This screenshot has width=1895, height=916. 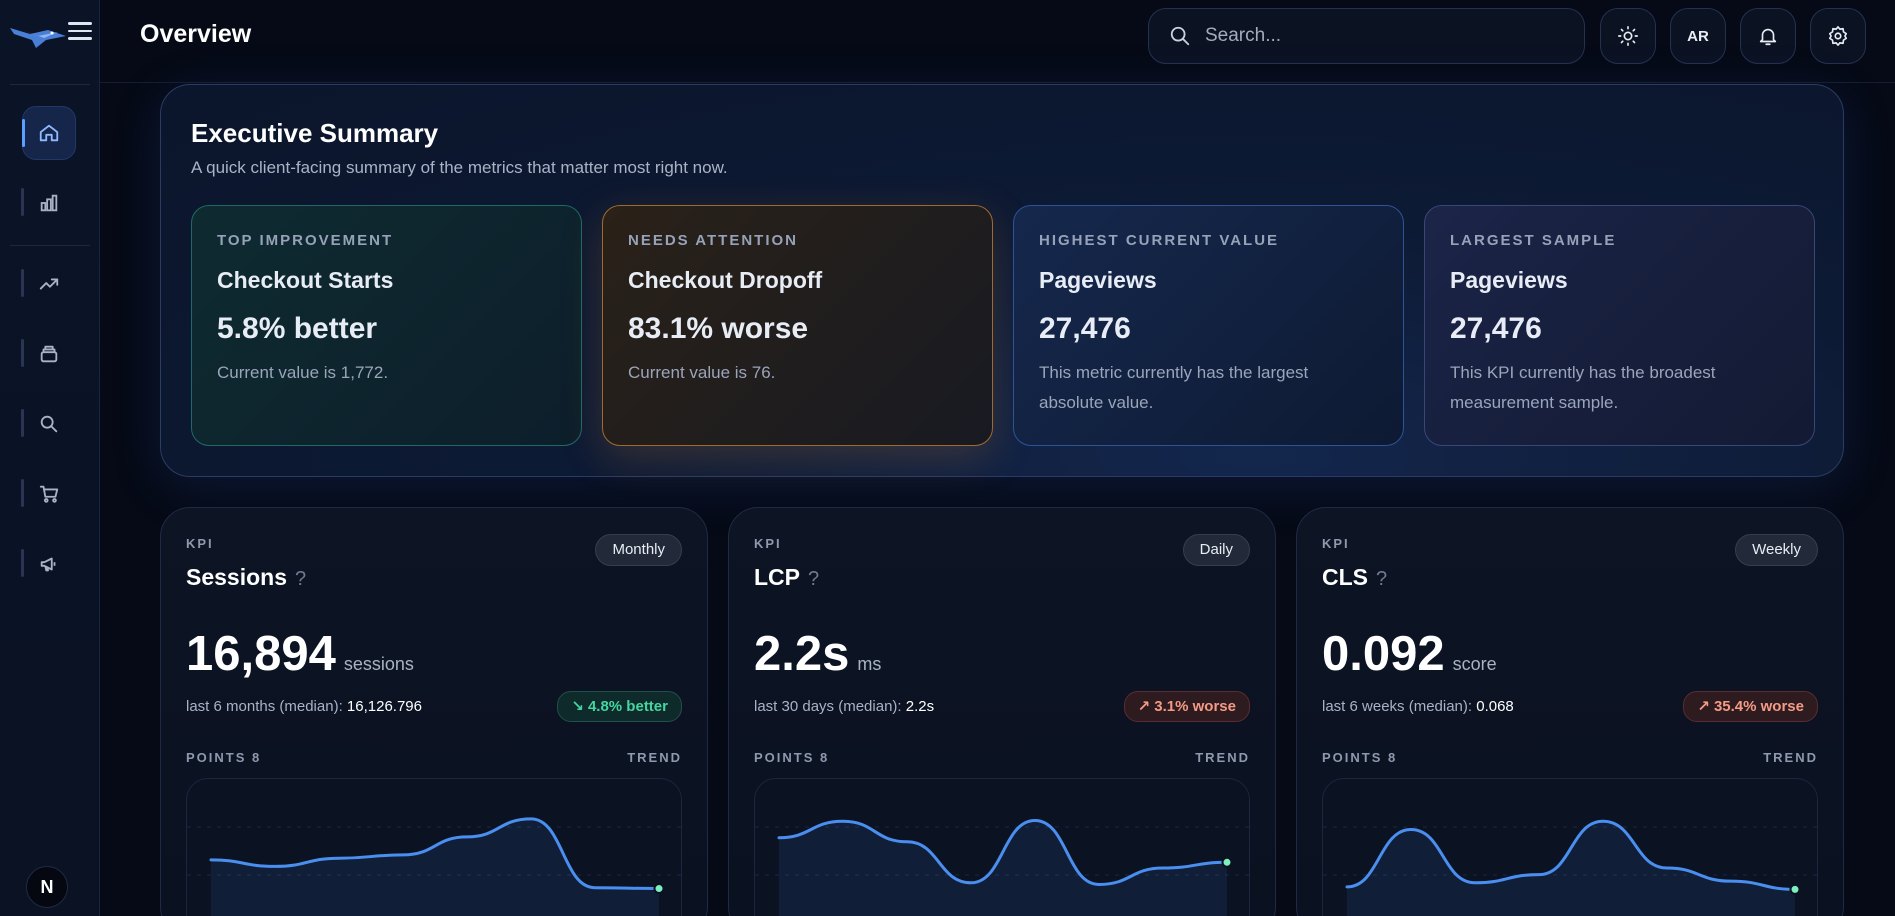 What do you see at coordinates (305, 240) in the screenshot?
I see `summary-card-eyebrow: TOP IMPROVEMENT` at bounding box center [305, 240].